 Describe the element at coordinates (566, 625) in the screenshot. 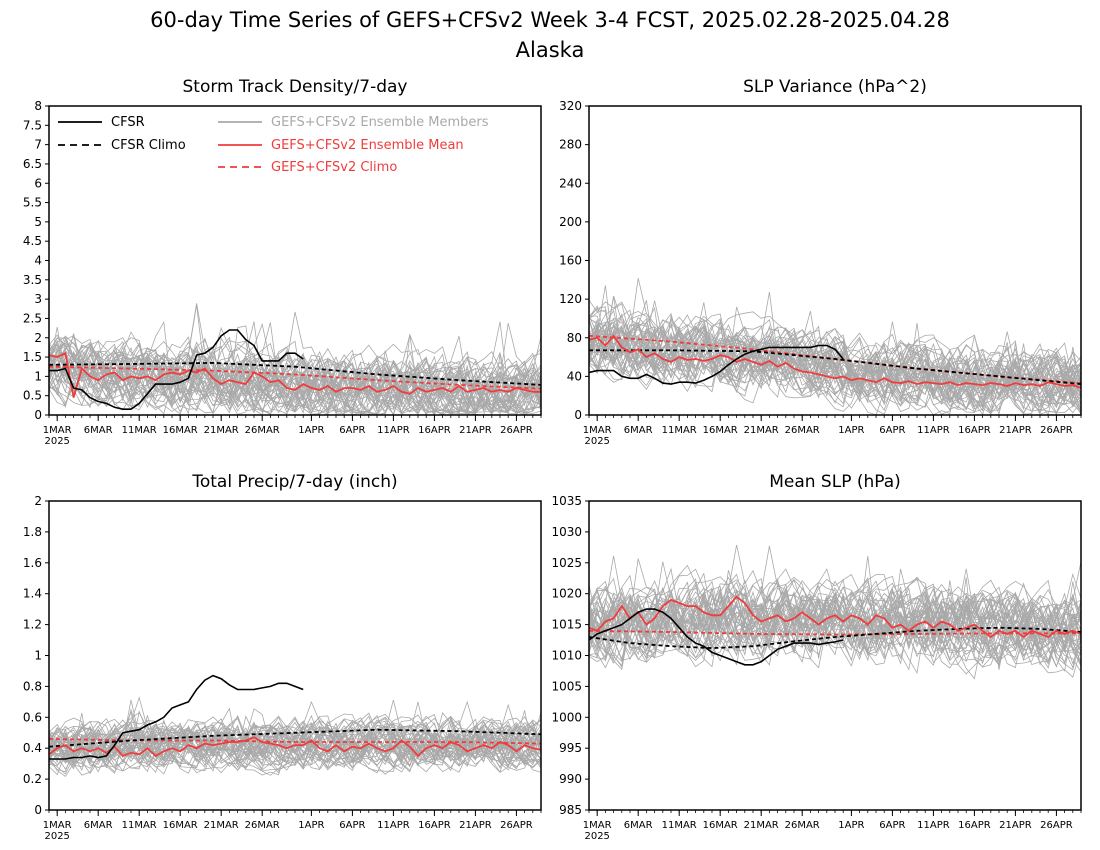

I see `y-tick-label: 1015` at that location.